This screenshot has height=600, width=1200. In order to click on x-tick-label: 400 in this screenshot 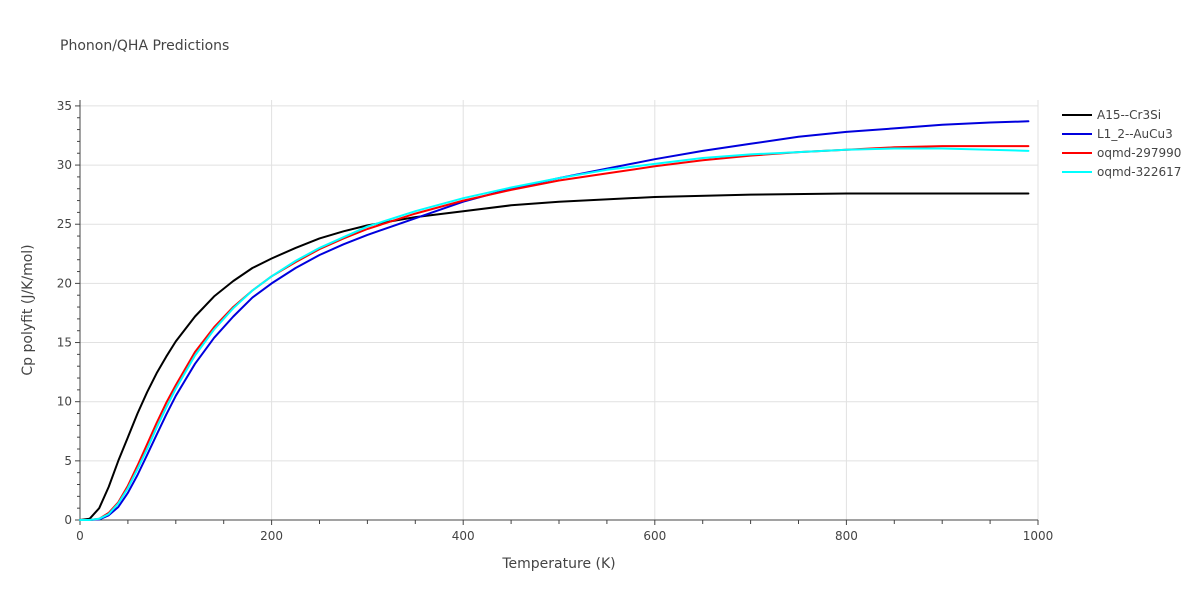, I will do `click(463, 536)`.